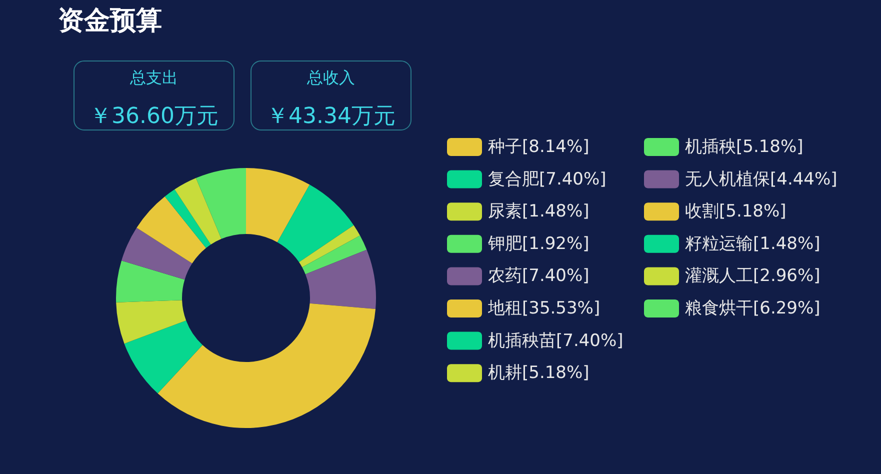 The width and height of the screenshot is (881, 474). What do you see at coordinates (761, 179) in the screenshot?
I see `legend-label: 无人机植保[4.44%]` at bounding box center [761, 179].